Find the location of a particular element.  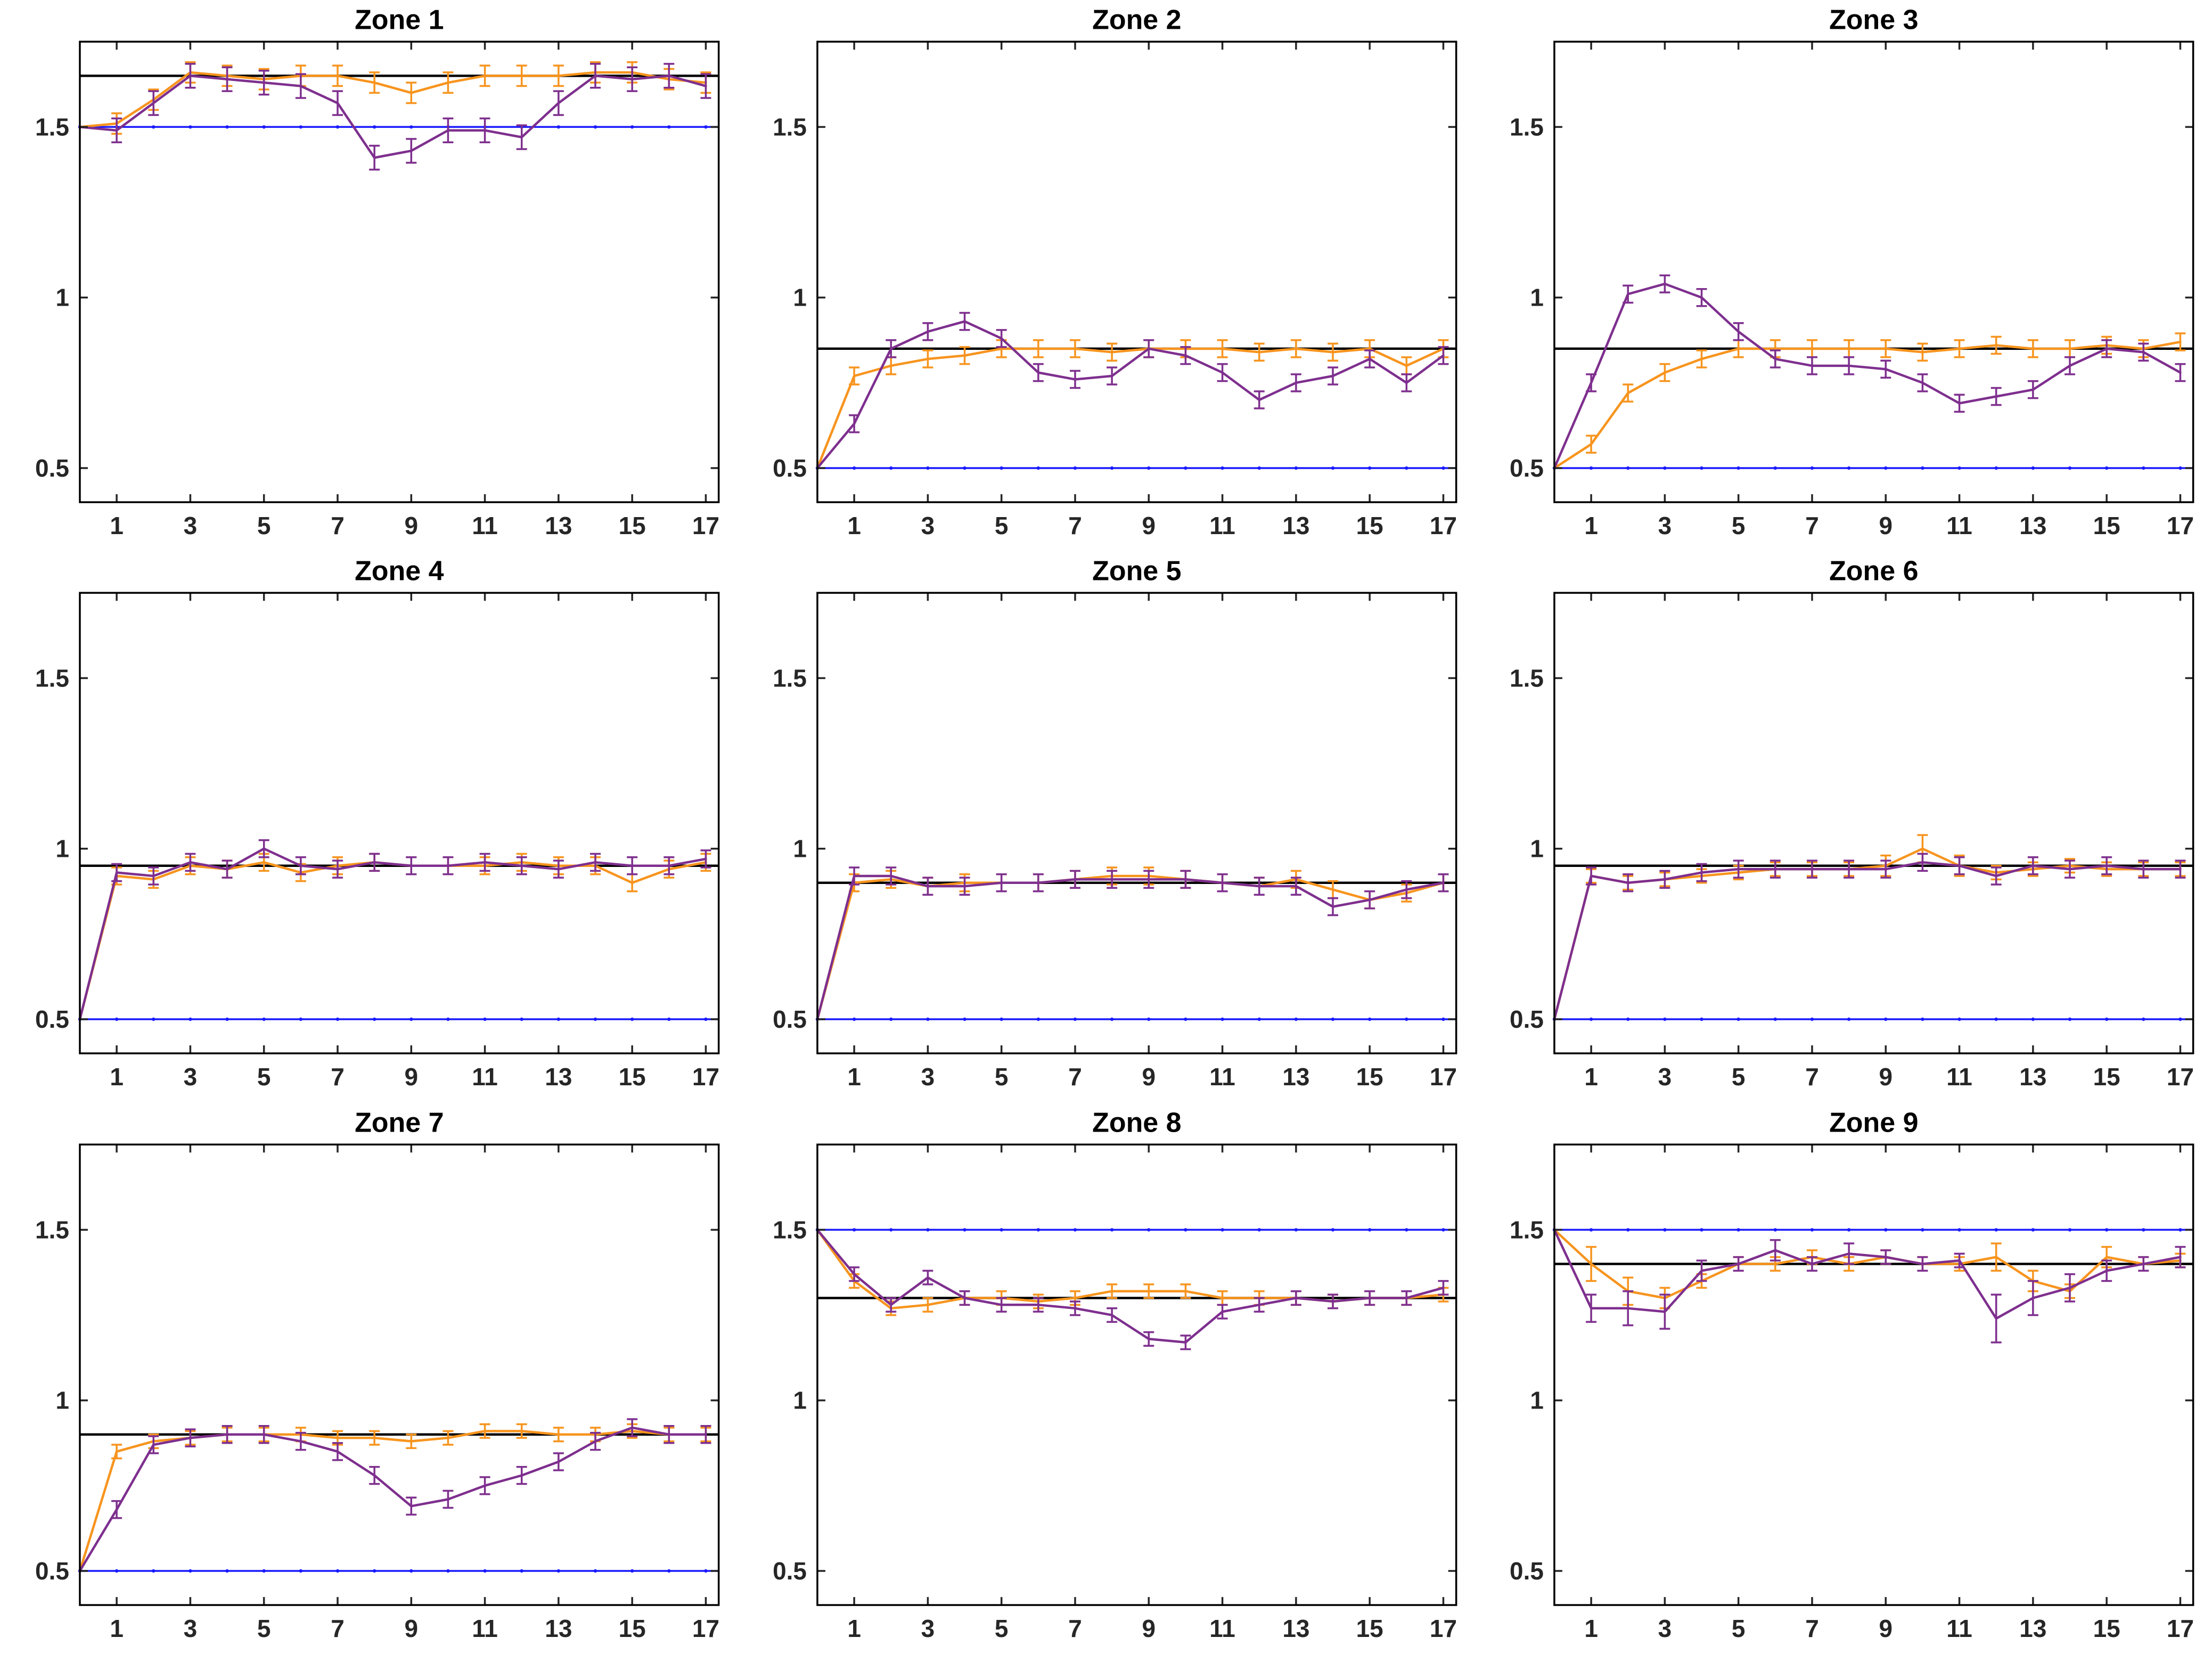

chart-cell: Zone 9 1 3 5 7 9 11 13 15 17 0.5 1 1.5 is located at coordinates (1843, 1379).